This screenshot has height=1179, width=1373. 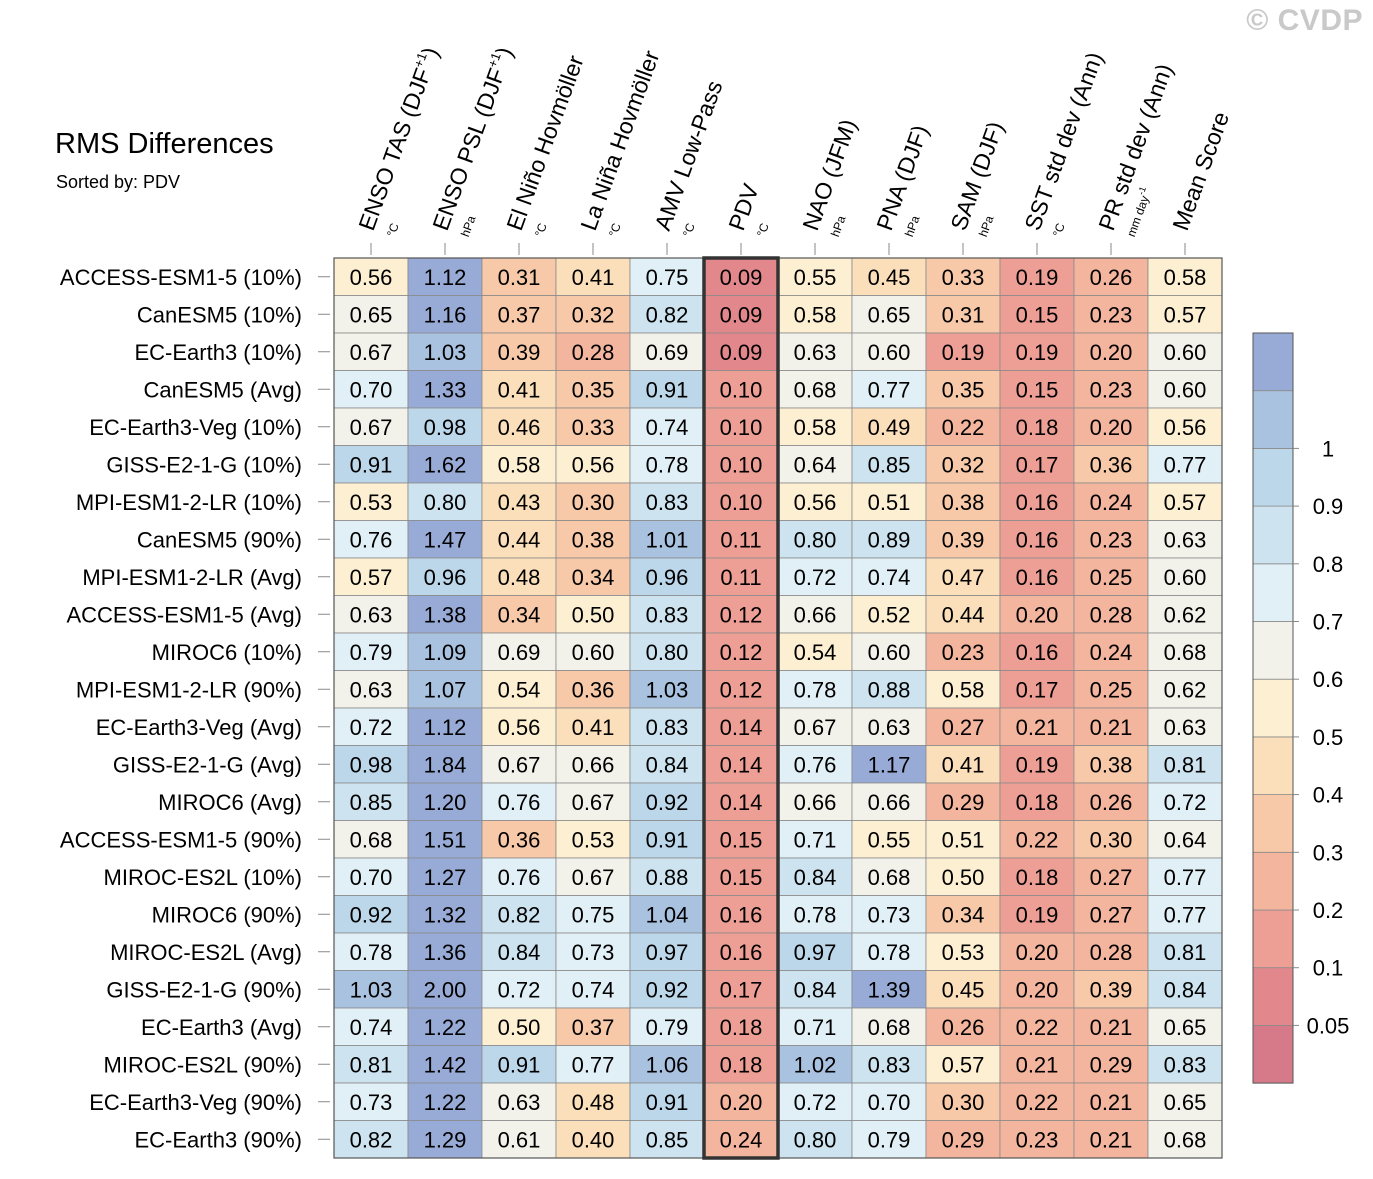 I want to click on cell-value: 0.30, so click(x=593, y=502).